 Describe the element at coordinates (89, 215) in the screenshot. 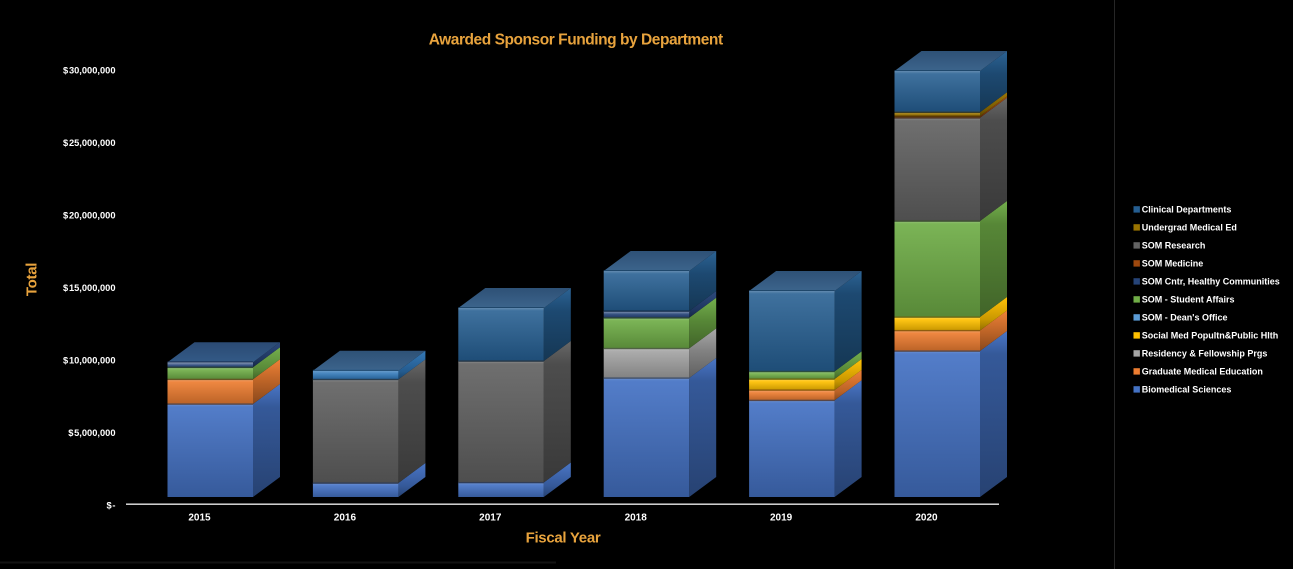

I see `svg-text: $ 20,000,000` at that location.